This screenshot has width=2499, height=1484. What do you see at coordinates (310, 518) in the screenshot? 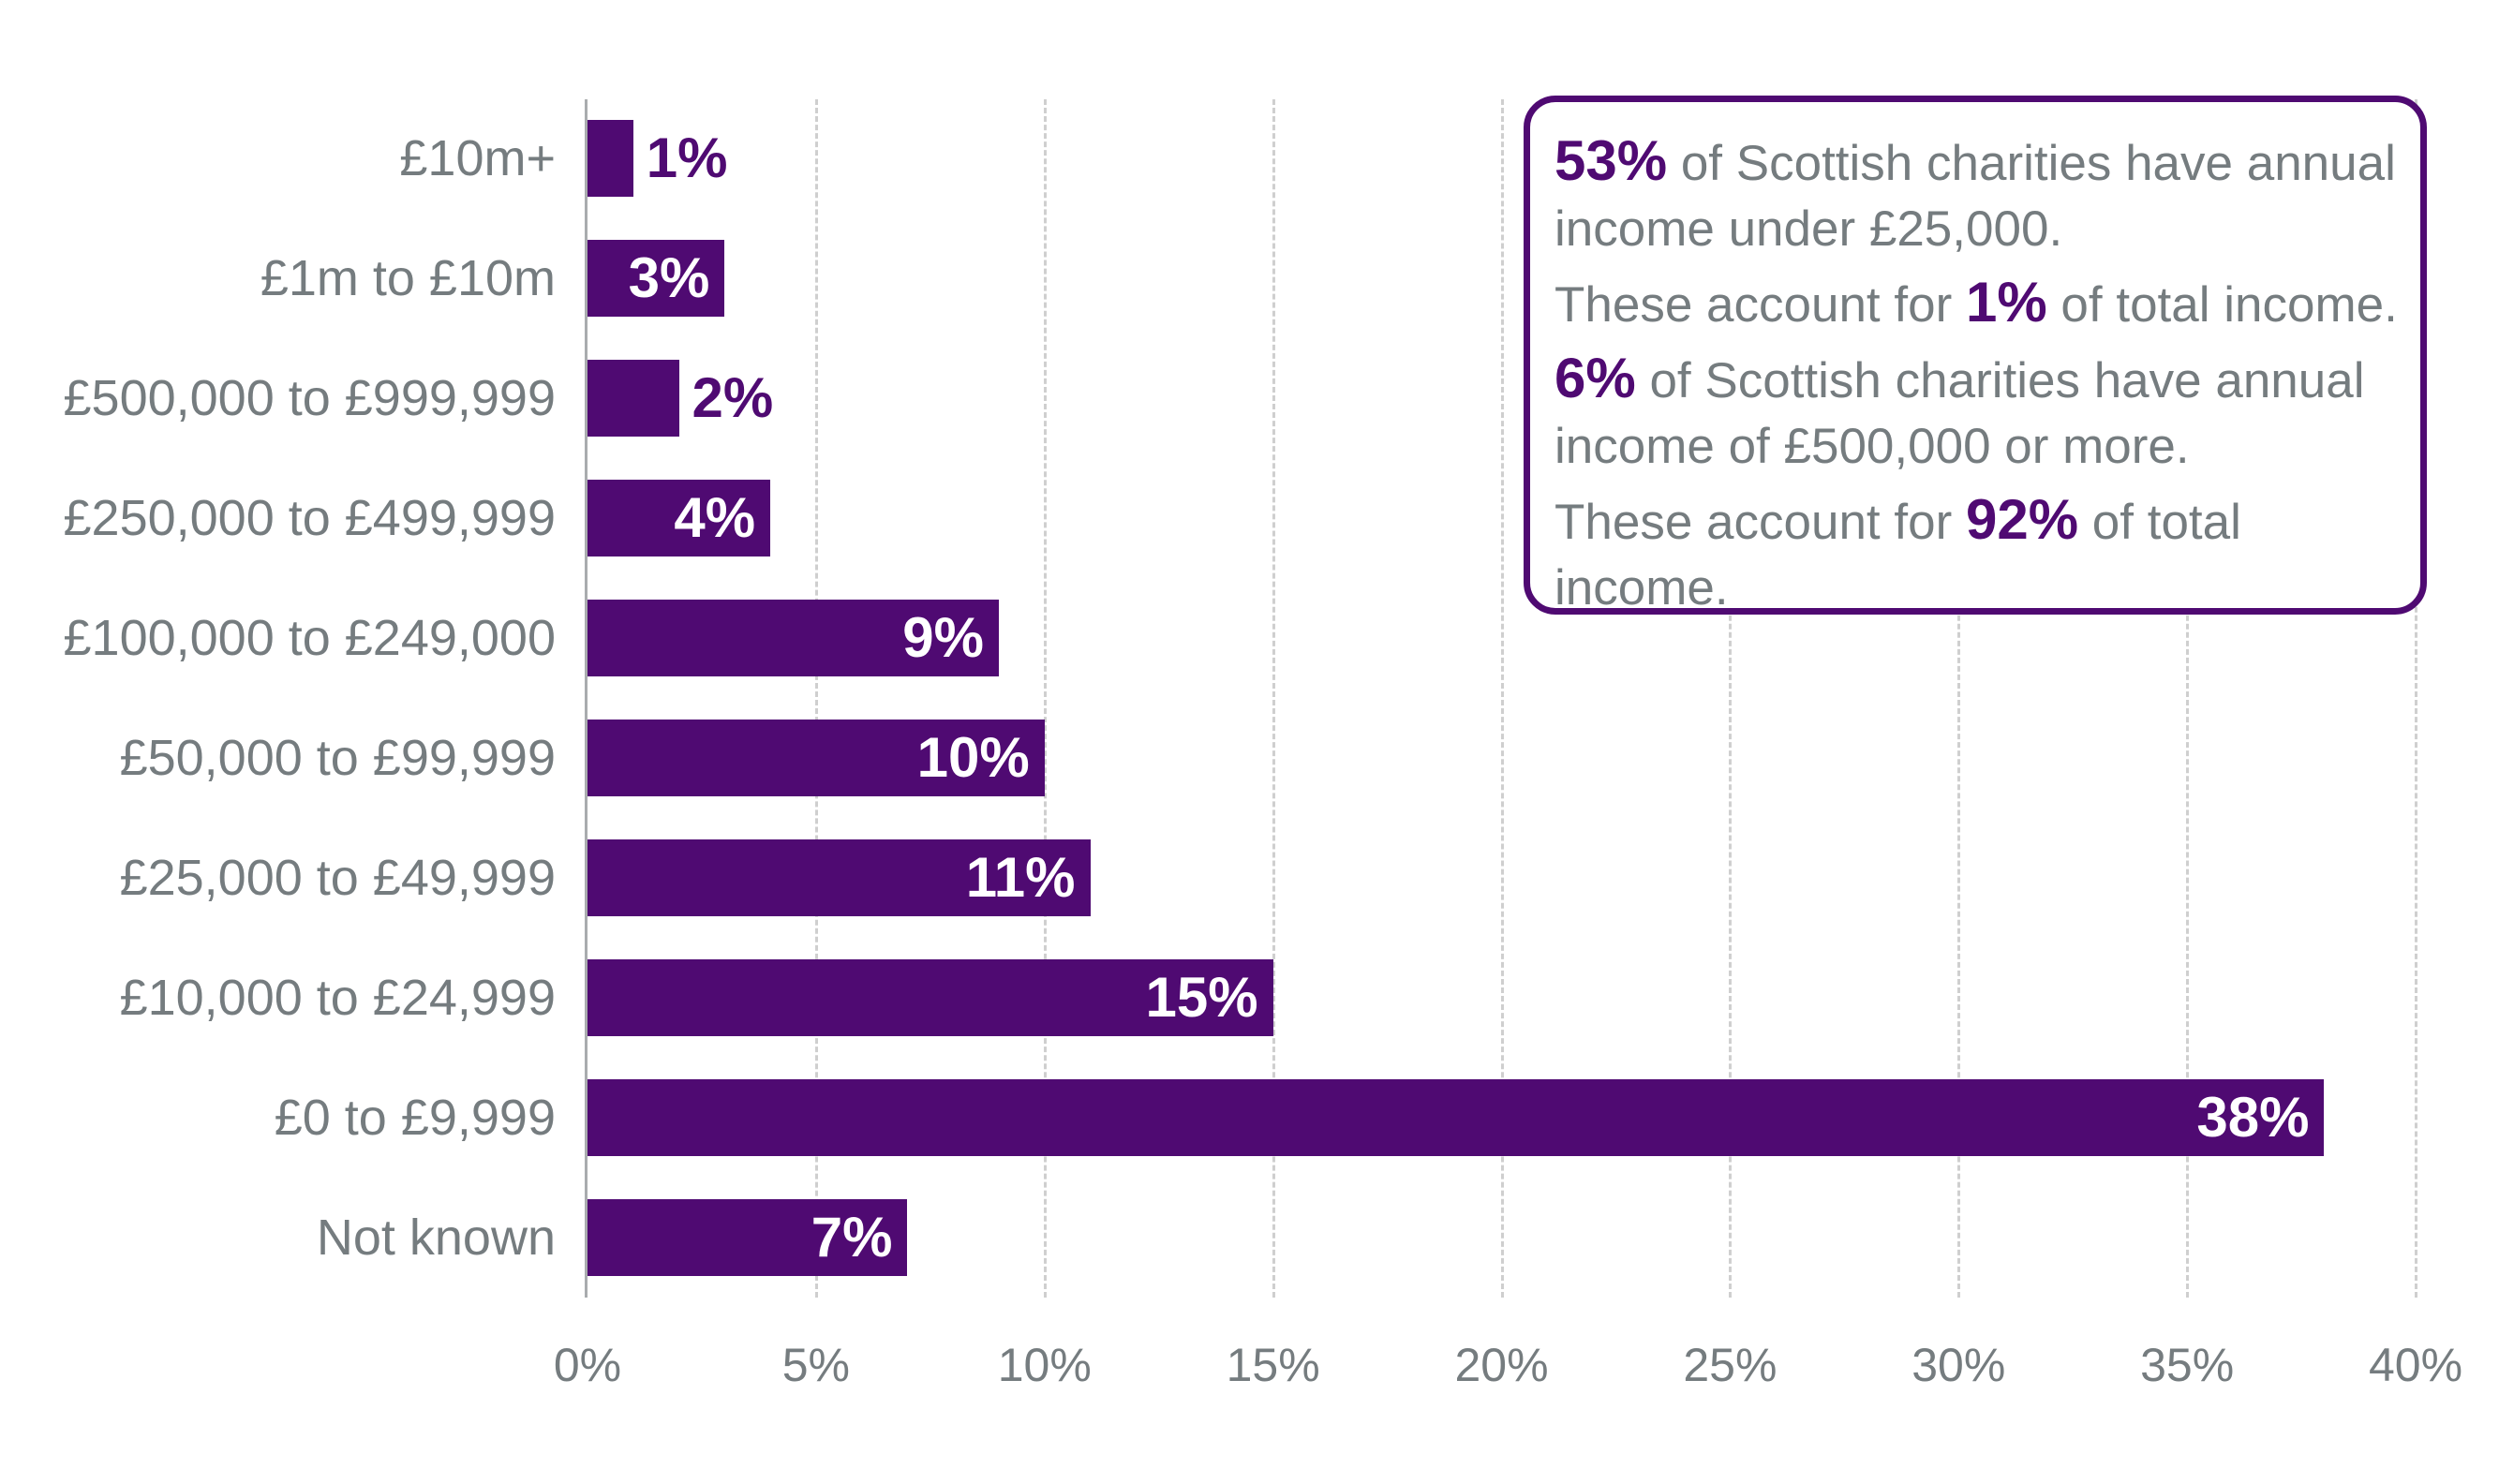
I see `category-label: £250,000 to £499,999` at bounding box center [310, 518].